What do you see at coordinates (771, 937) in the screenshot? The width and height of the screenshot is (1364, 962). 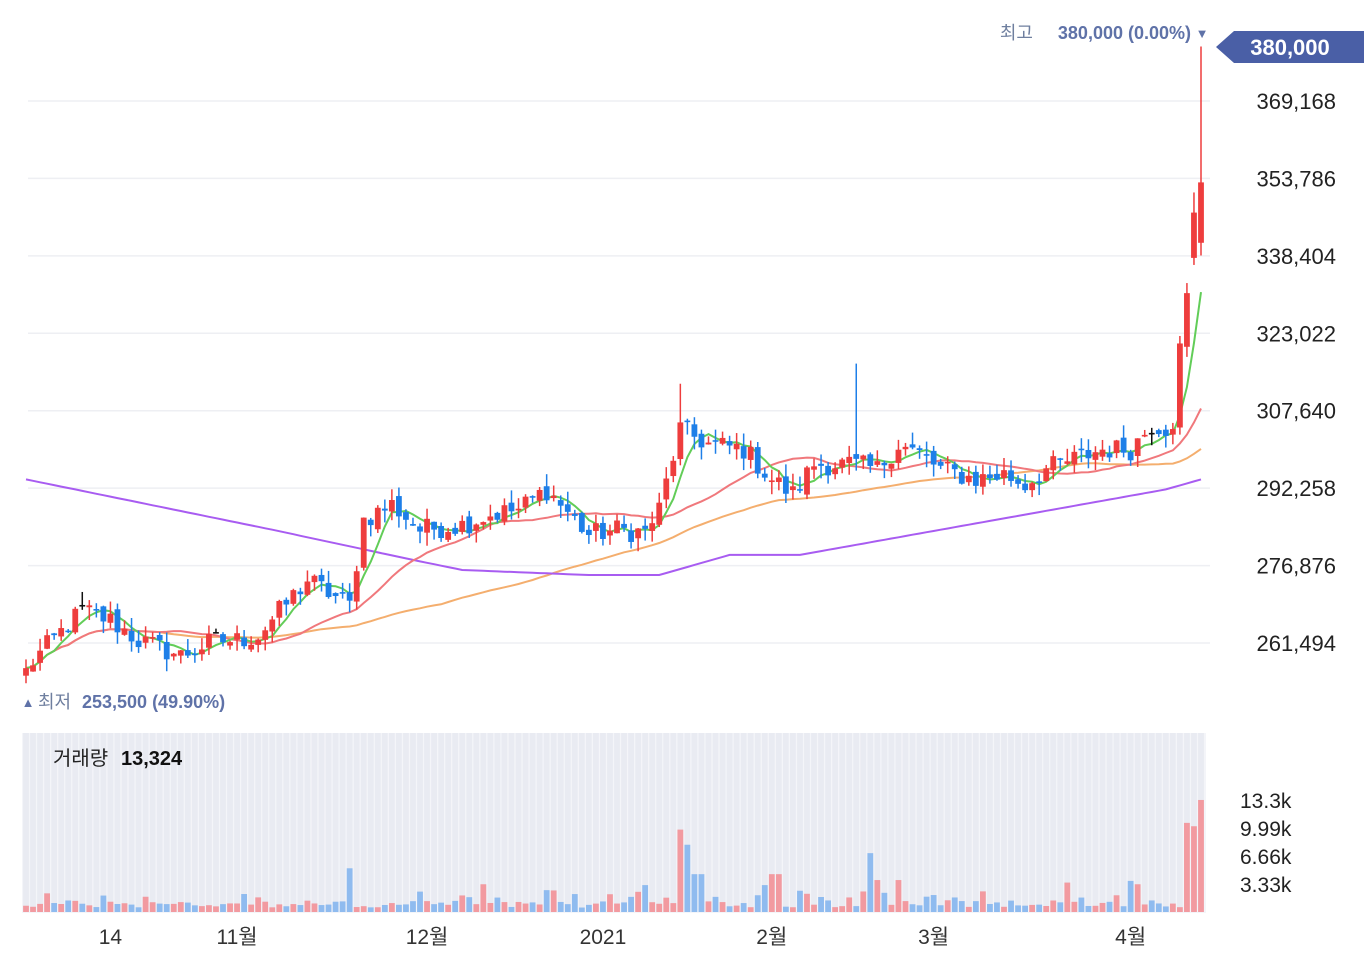 I see `x-tick-label: 2월` at bounding box center [771, 937].